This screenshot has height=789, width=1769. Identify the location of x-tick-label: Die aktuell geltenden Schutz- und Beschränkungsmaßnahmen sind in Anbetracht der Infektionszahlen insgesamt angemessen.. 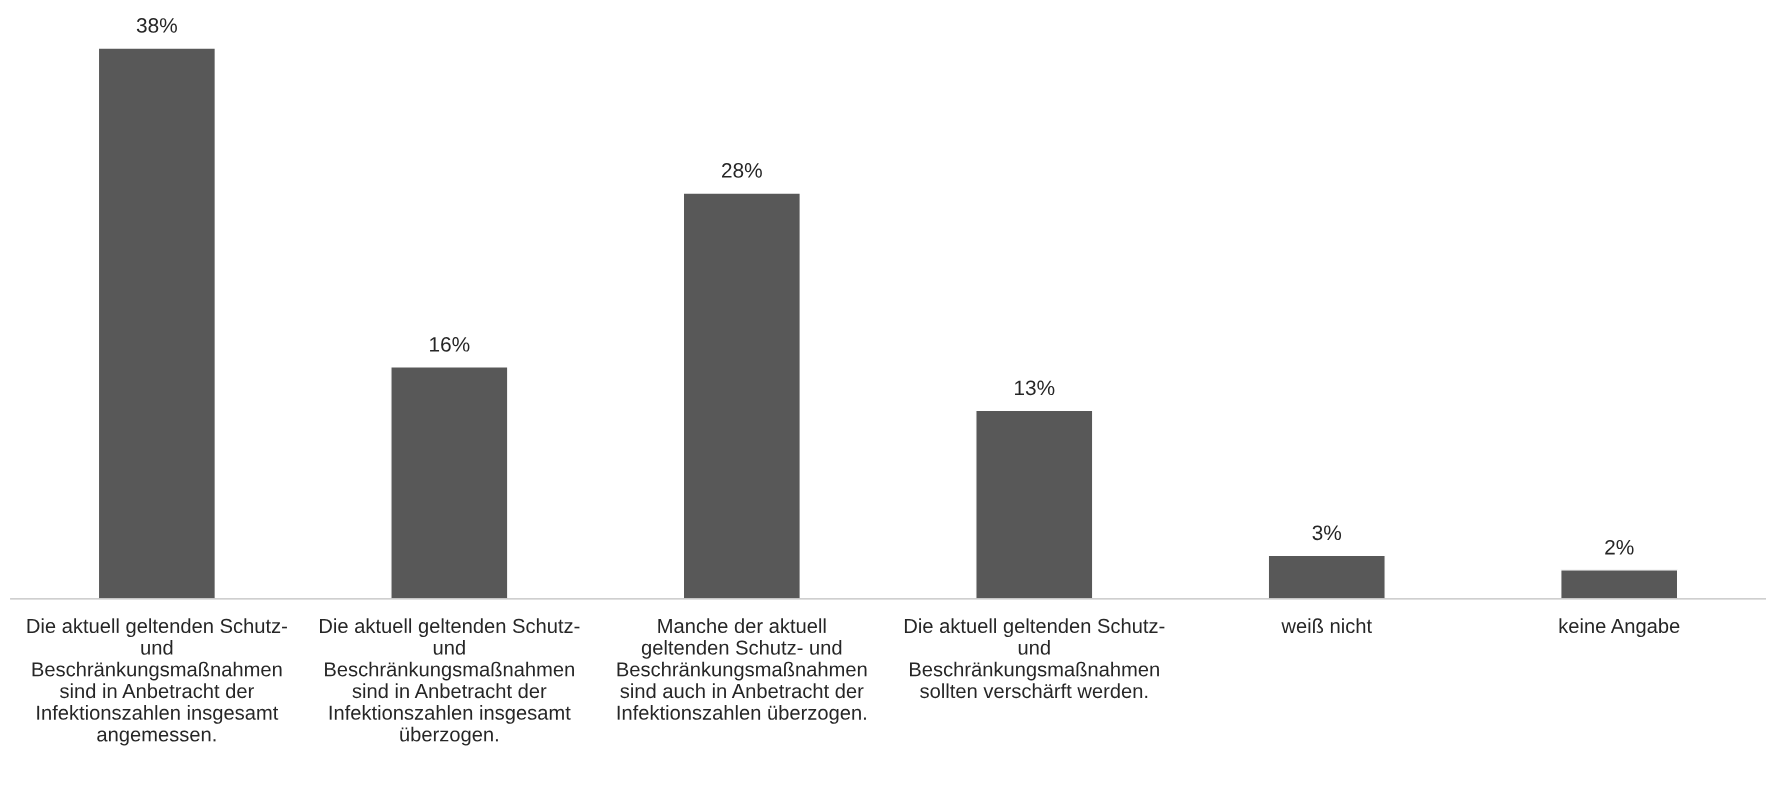
(157, 682).